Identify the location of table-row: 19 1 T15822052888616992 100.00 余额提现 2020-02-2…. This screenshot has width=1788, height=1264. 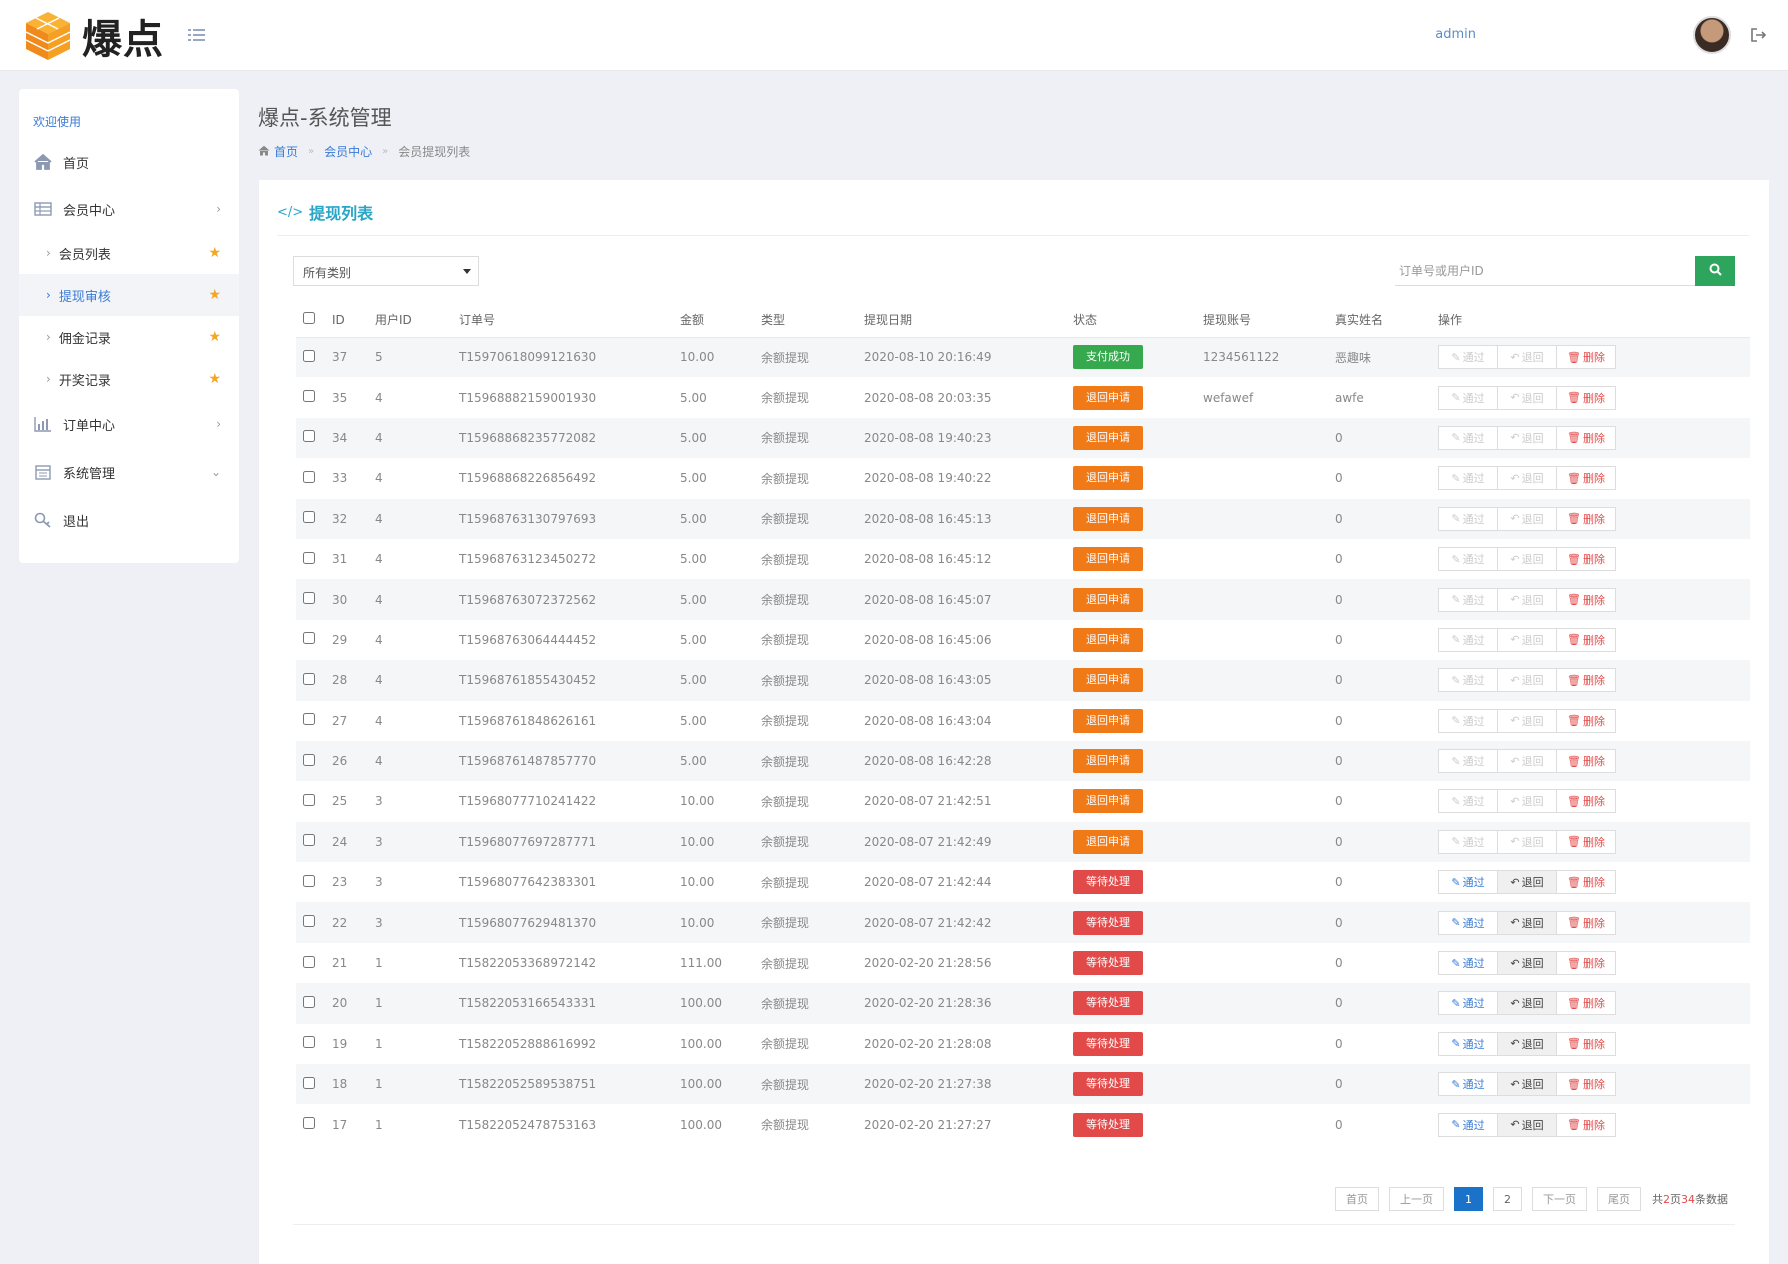
(1023, 1044).